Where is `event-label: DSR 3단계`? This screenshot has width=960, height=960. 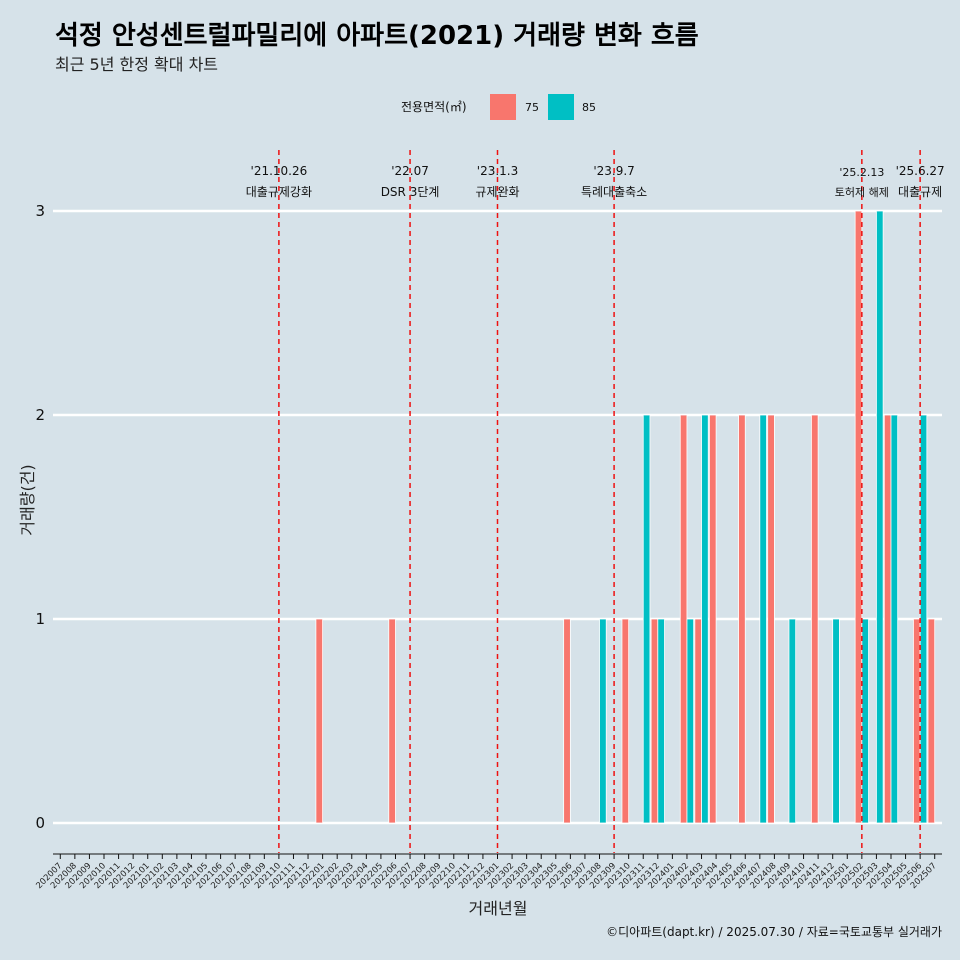
event-label: DSR 3단계 is located at coordinates (410, 192).